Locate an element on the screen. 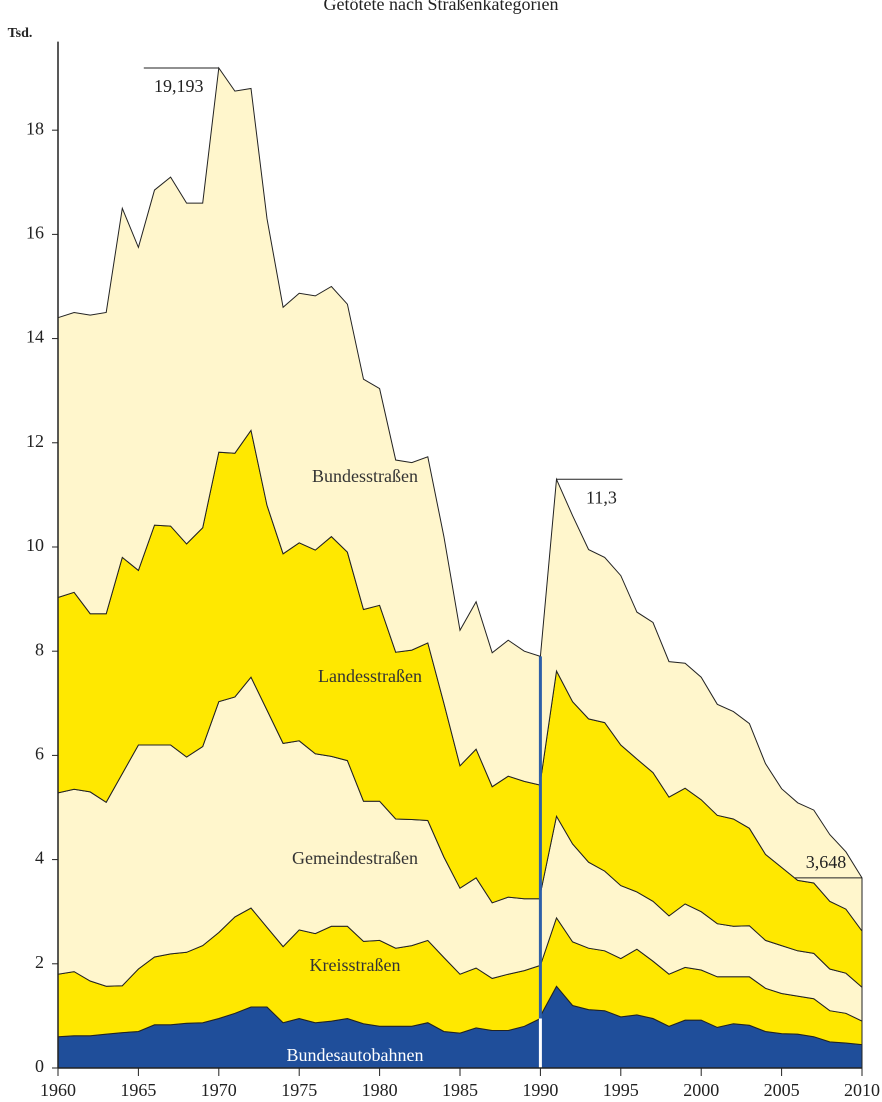 Image resolution: width=882 pixels, height=1102 pixels. annotation: 19,193 is located at coordinates (179, 86).